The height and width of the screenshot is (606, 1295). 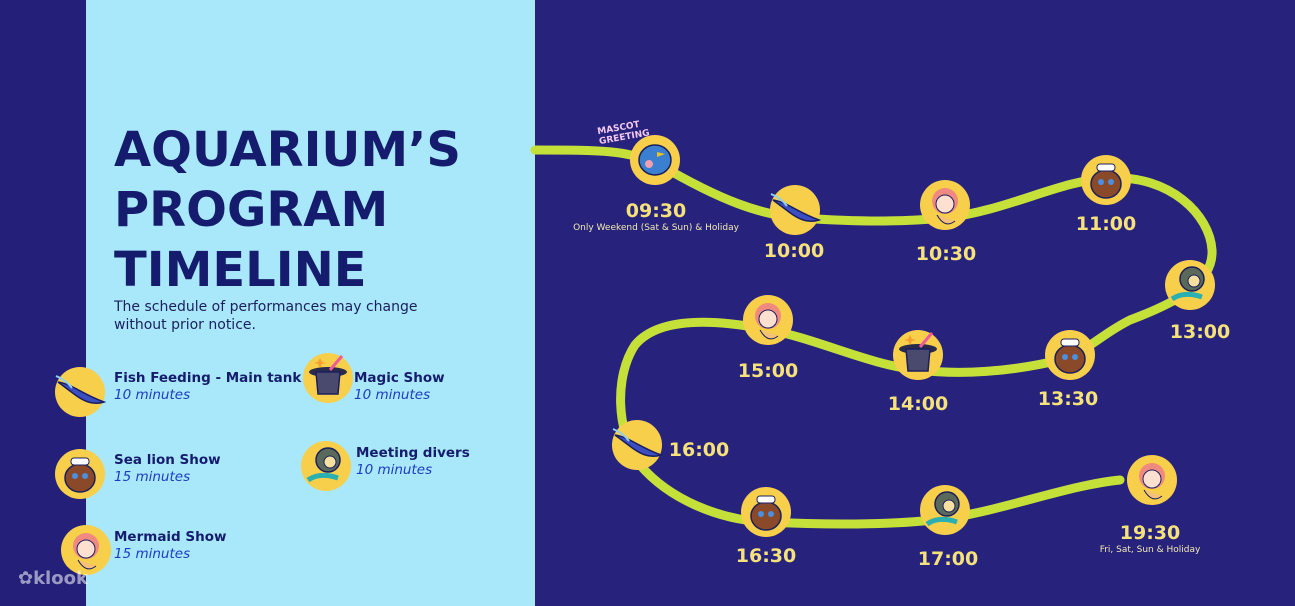 I want to click on event-note: Only Weekend (Sat & Sun) & Holiday, so click(x=656, y=228).